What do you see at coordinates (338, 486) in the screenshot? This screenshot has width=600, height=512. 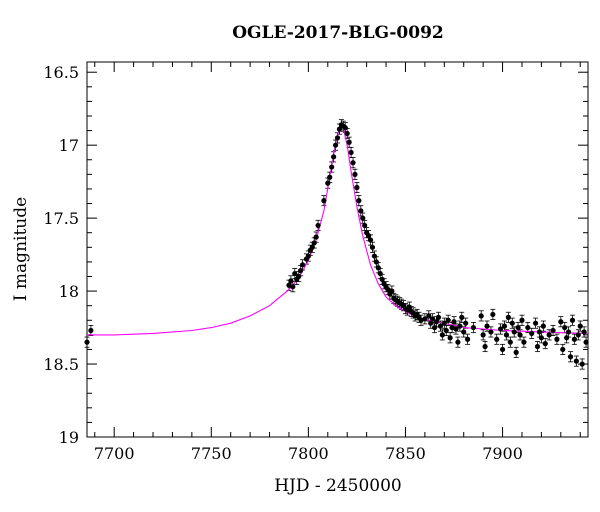 I see `x-axis-label: HJD - 2450000` at bounding box center [338, 486].